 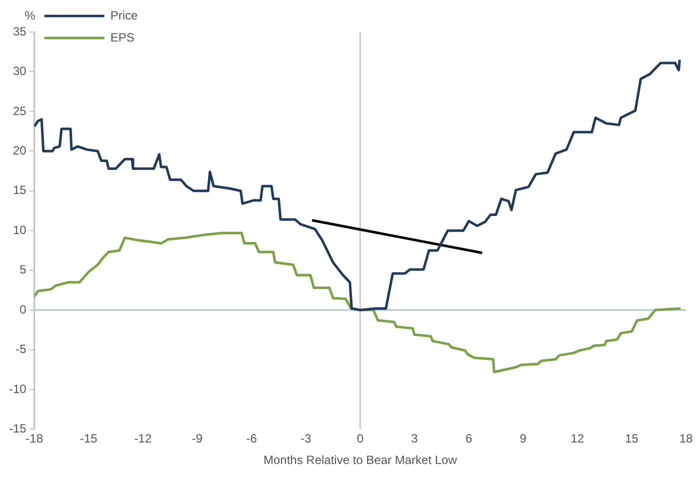 What do you see at coordinates (414, 439) in the screenshot?
I see `x-tick-label: 3` at bounding box center [414, 439].